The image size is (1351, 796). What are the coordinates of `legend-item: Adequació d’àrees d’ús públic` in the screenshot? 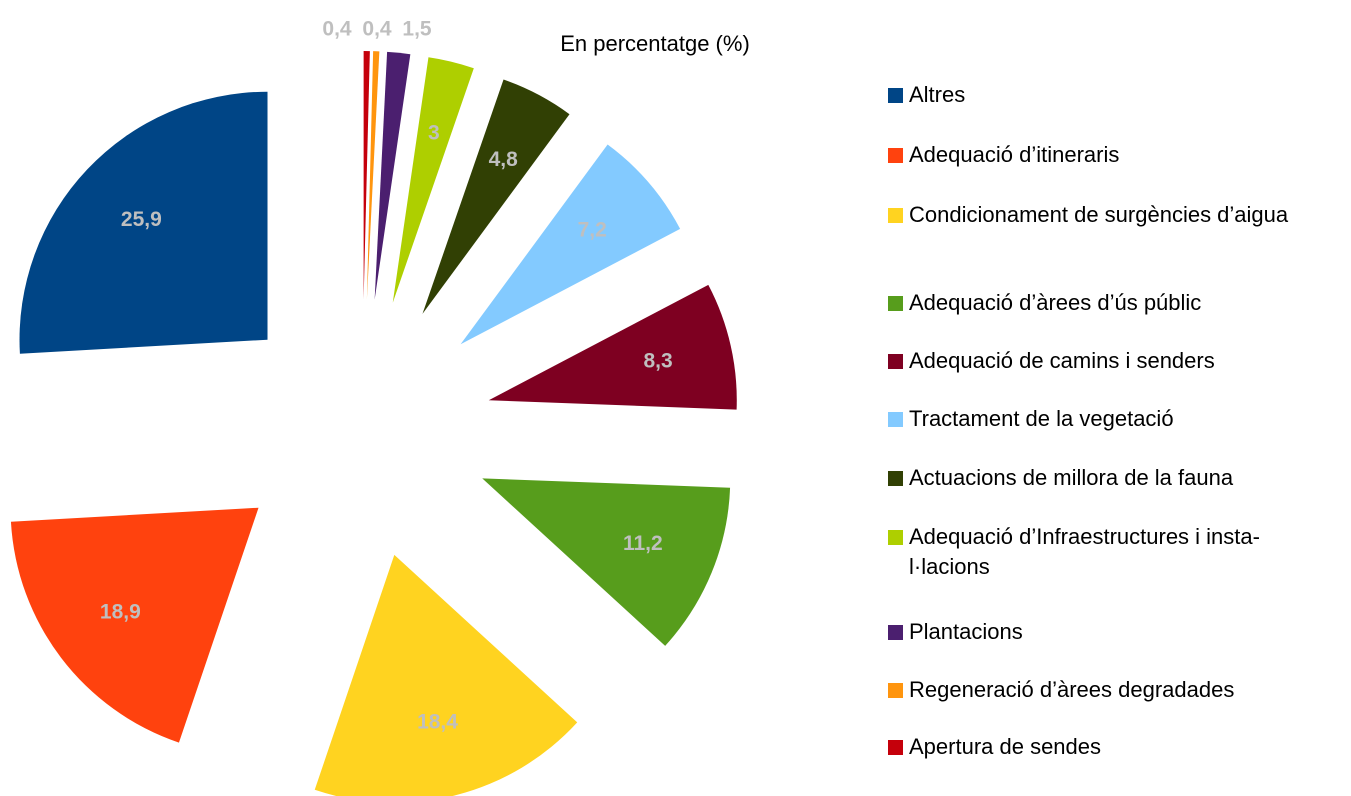 It's located at (1108, 303).